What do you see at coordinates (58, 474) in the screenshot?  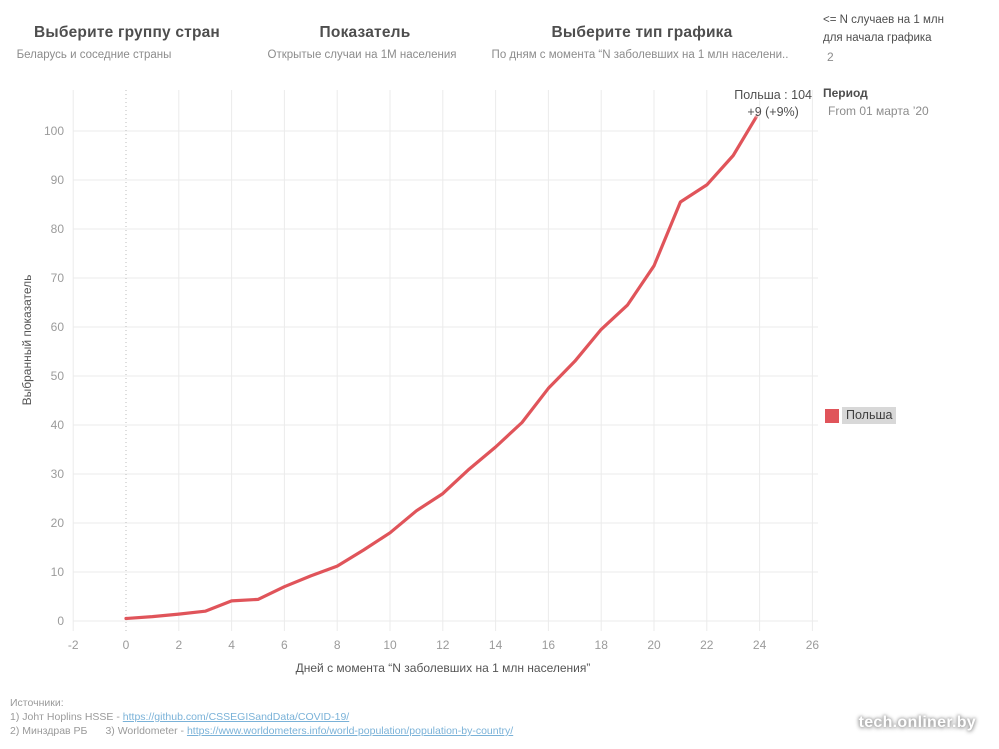 I see `y-tick-label: 30` at bounding box center [58, 474].